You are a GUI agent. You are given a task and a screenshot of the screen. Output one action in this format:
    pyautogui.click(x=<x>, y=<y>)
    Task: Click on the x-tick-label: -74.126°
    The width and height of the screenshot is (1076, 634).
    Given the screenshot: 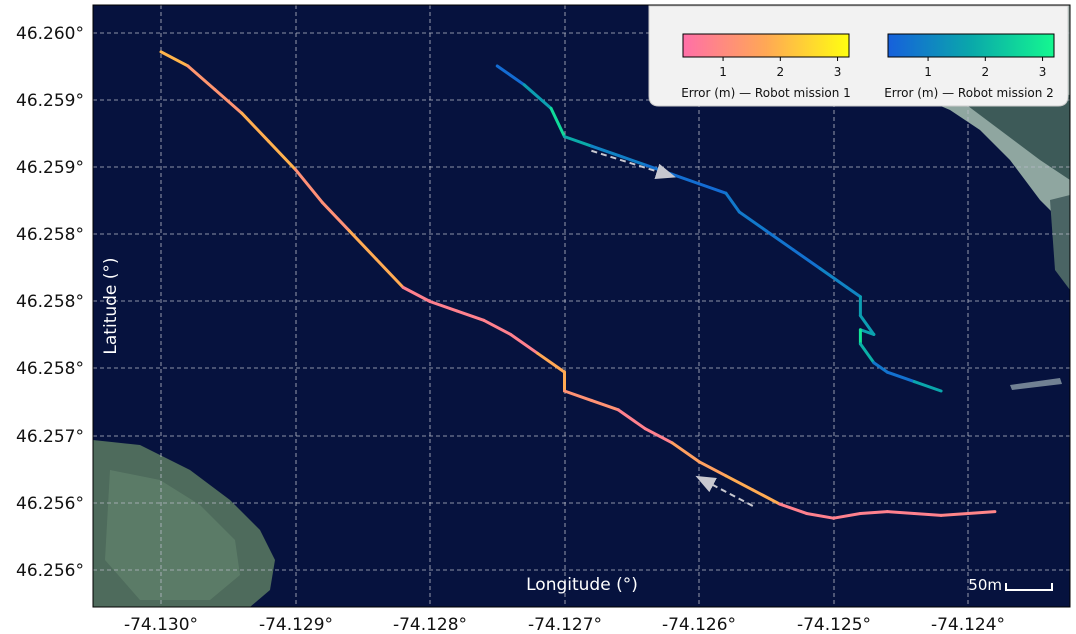 What is the action you would take?
    pyautogui.click(x=699, y=624)
    